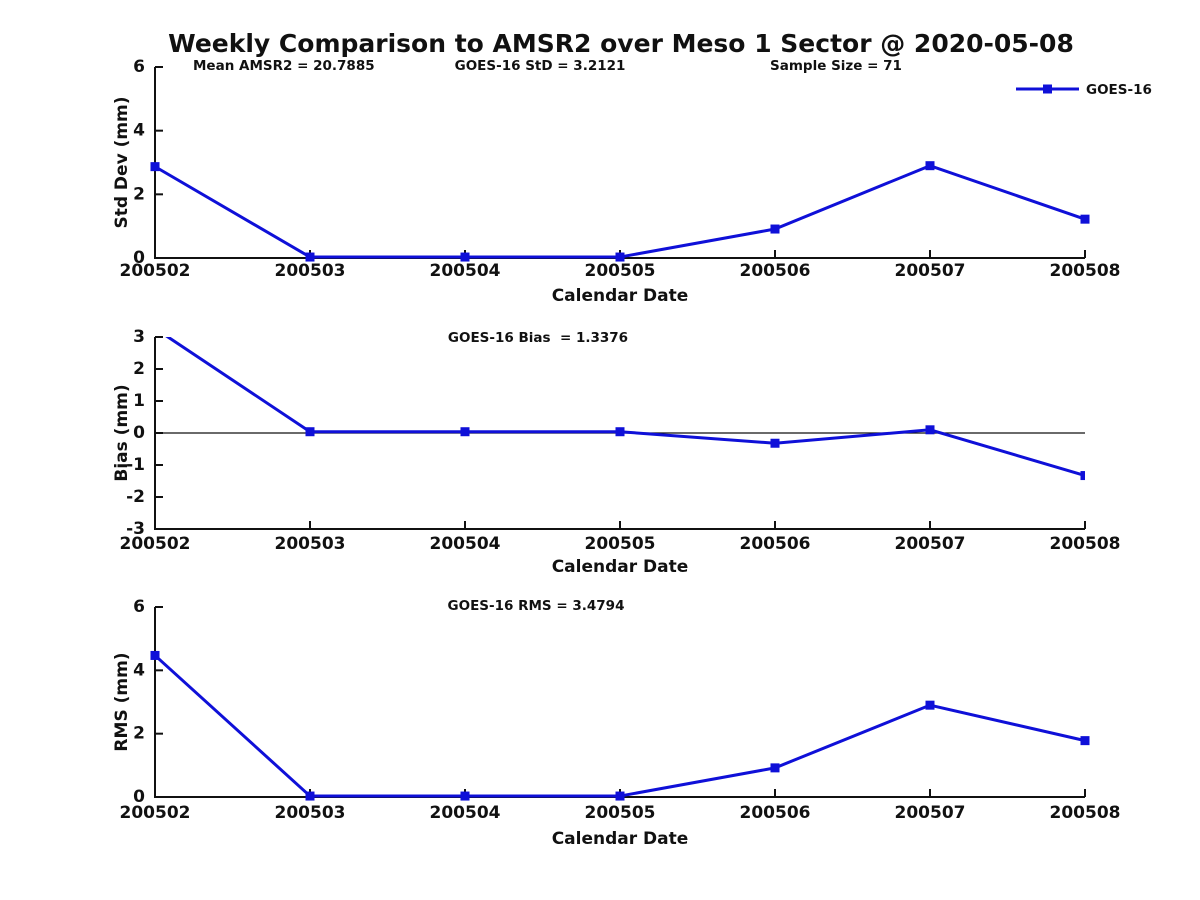 The height and width of the screenshot is (900, 1200). Describe the element at coordinates (139, 401) in the screenshot. I see `y-tick-label: 1` at that location.